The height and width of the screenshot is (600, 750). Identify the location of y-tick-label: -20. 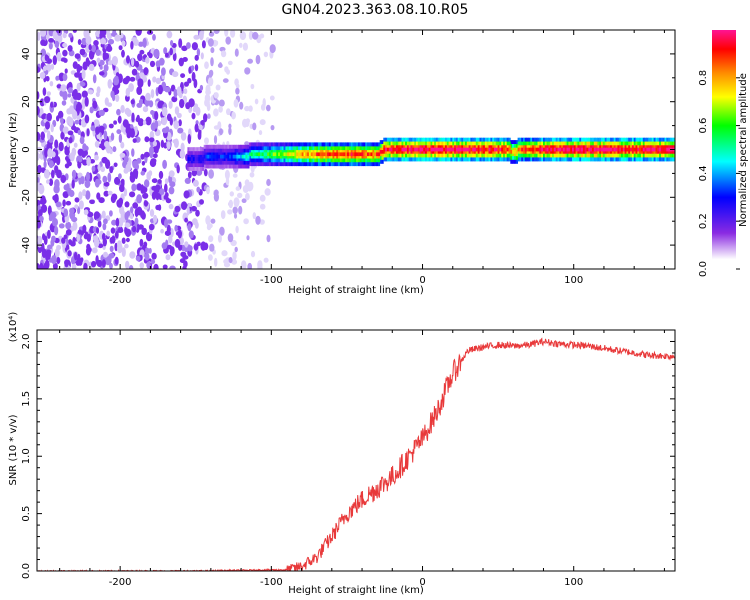
(26, 197).